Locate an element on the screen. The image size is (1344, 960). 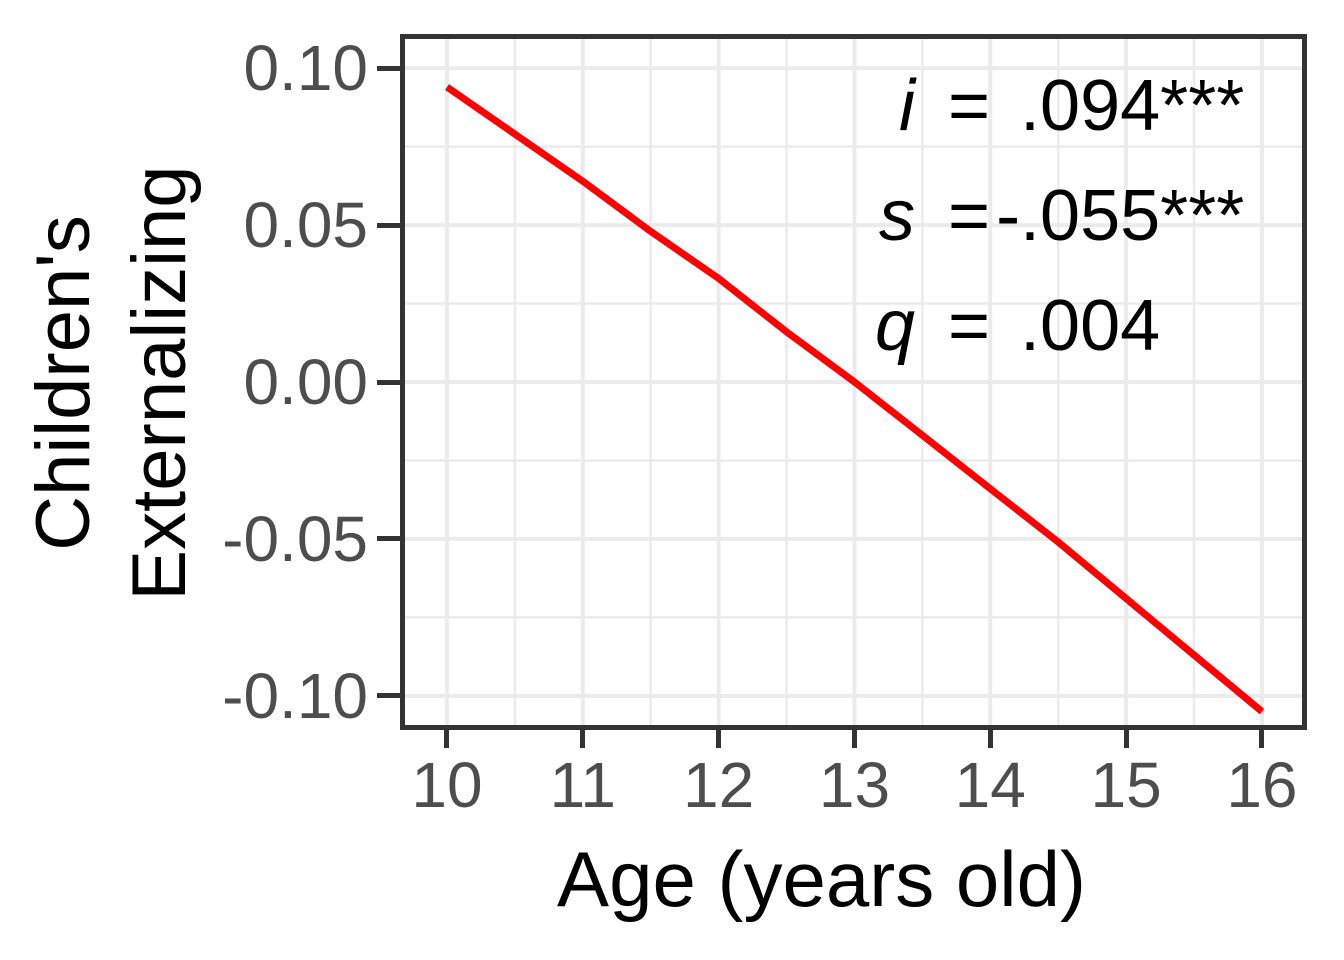
y-axis-tick-label: 0.00 is located at coordinates (305, 382).